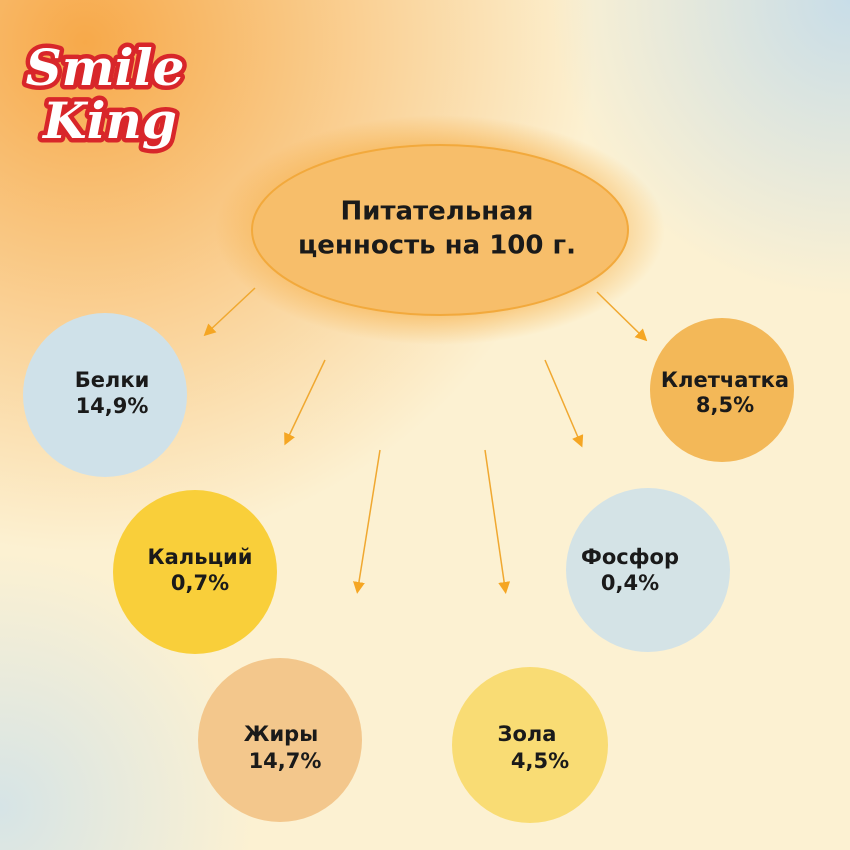  What do you see at coordinates (630, 557) in the screenshot?
I see `node-label: Фосфор` at bounding box center [630, 557].